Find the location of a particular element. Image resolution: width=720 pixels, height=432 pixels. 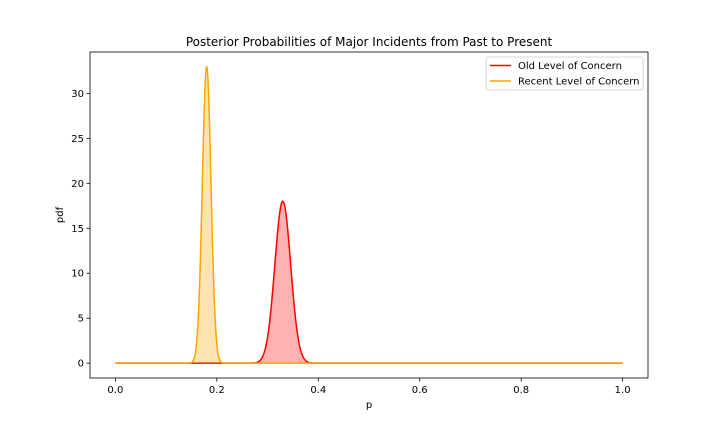

legend-box is located at coordinates (564, 73).